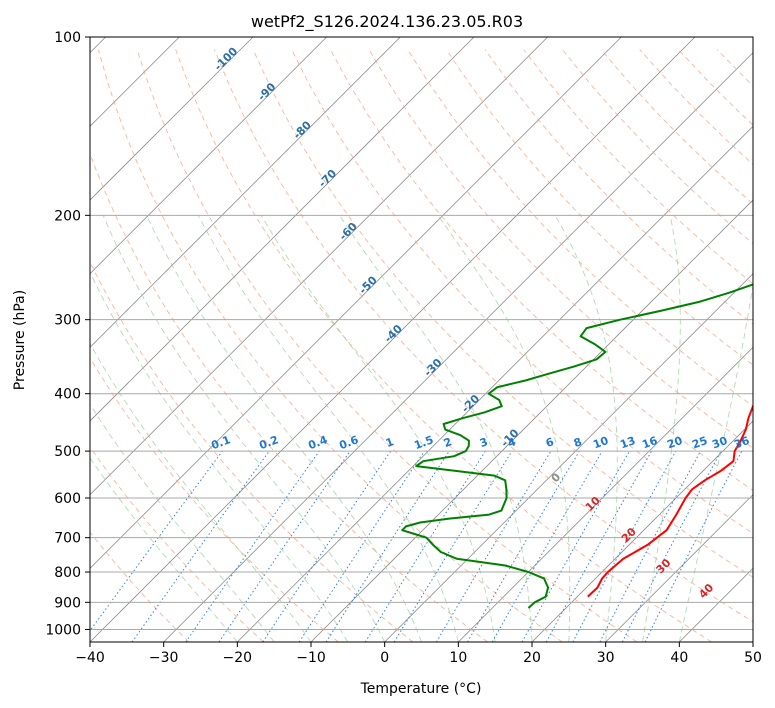 The width and height of the screenshot is (775, 708). I want to click on y-tick-label: 300, so click(67, 321).